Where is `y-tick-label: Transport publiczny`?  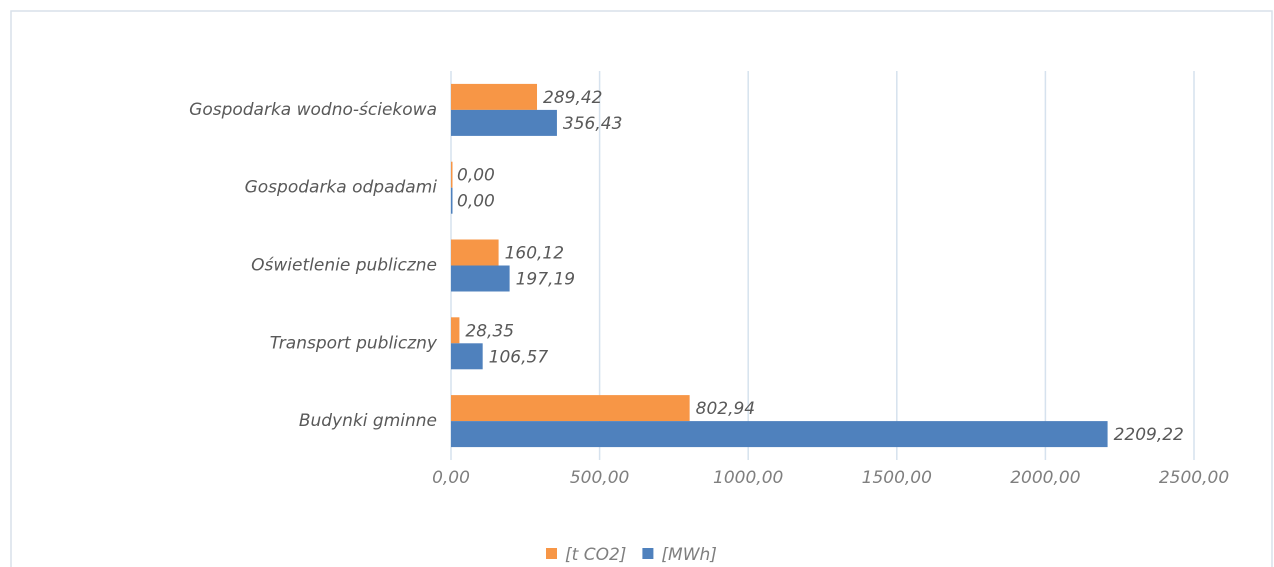
y-tick-label: Transport publiczny is located at coordinates (354, 343).